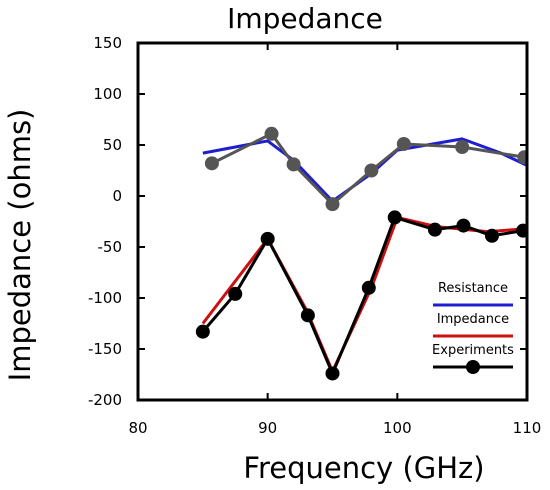  I want to click on legend: Resistance Impedance Experiments, so click(473, 327).